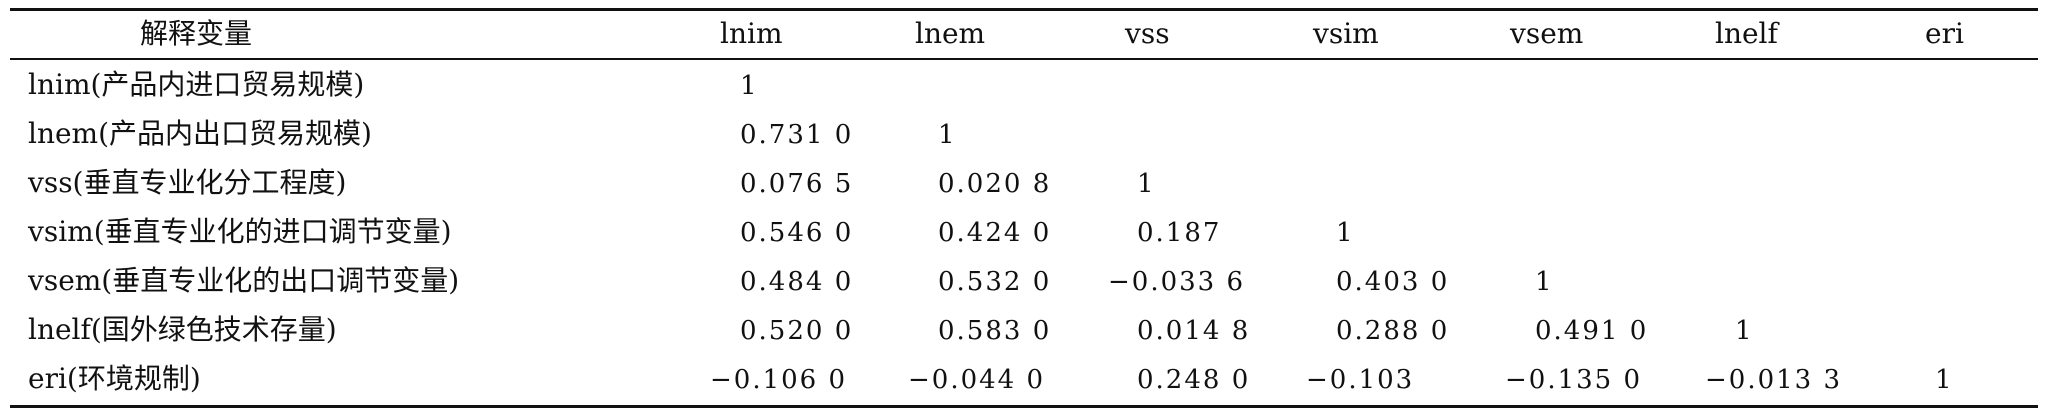 The width and height of the screenshot is (2048, 416). Describe the element at coordinates (947, 135) in the screenshot. I see `cell-lnem-lnem: 1` at that location.